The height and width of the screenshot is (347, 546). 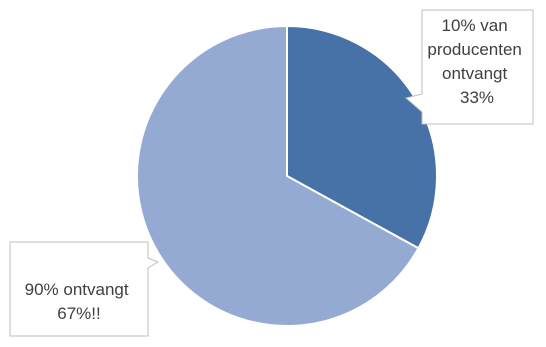 I want to click on callout-slice-1: 90% ontvangt 67%!!, so click(x=84, y=289).